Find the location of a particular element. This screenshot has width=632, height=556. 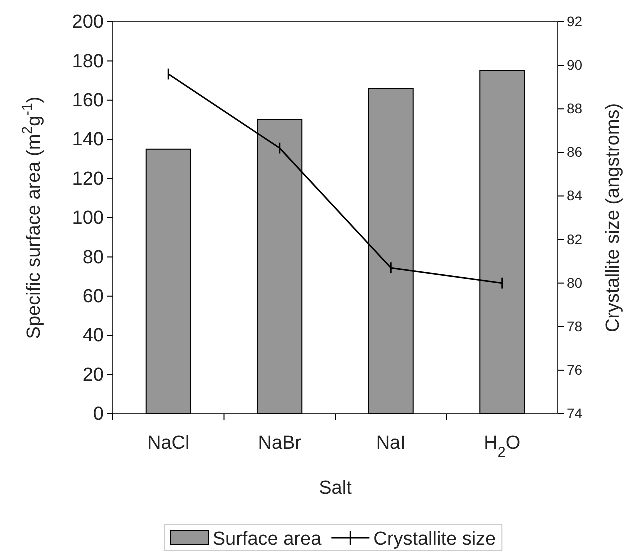

y-tick-label: 160 is located at coordinates (88, 101).